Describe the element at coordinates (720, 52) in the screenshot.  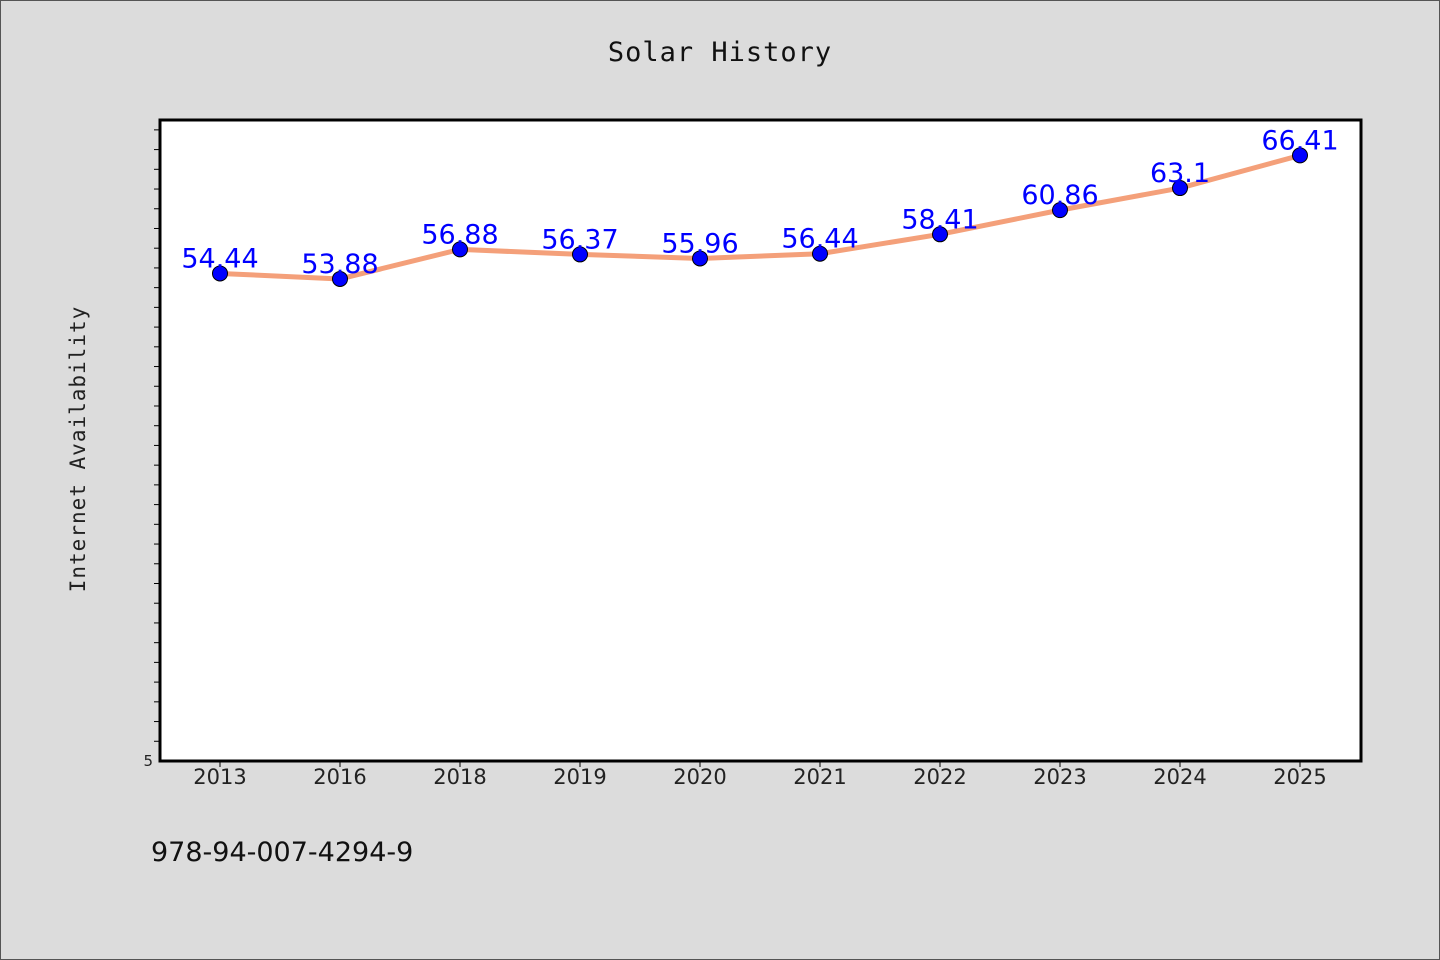
I see `chart-title: Solar History` at that location.